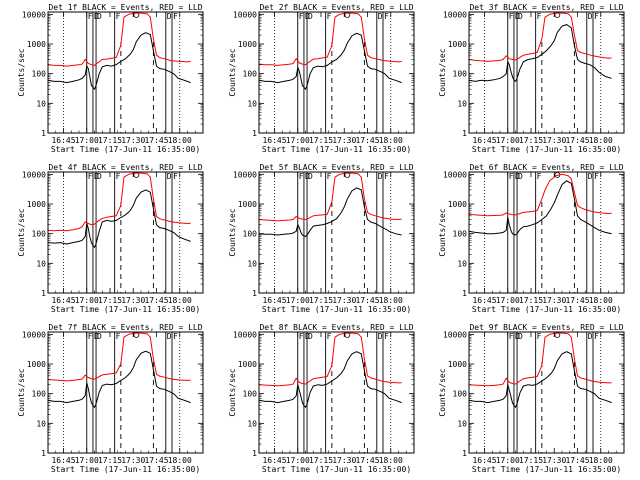 This screenshot has width=640, height=480. Describe the element at coordinates (125, 327) in the screenshot. I see `panel-title: Det 7f BLACK = Events, RED = LLD` at that location.